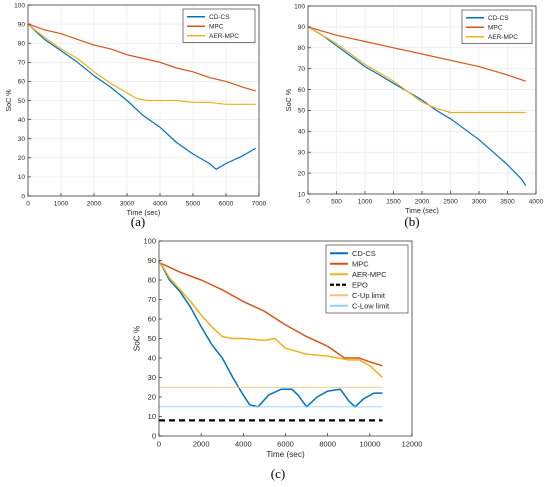  I want to click on legend-label: EPO, so click(360, 284).